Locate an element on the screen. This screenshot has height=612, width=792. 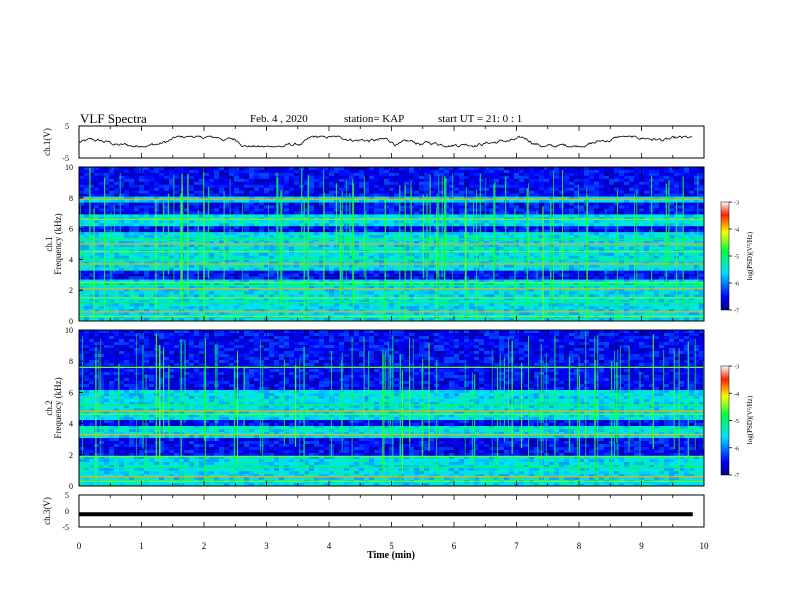
ch1-waveform-panel: 5 -5 ch.1(V) is located at coordinates (373, 142).